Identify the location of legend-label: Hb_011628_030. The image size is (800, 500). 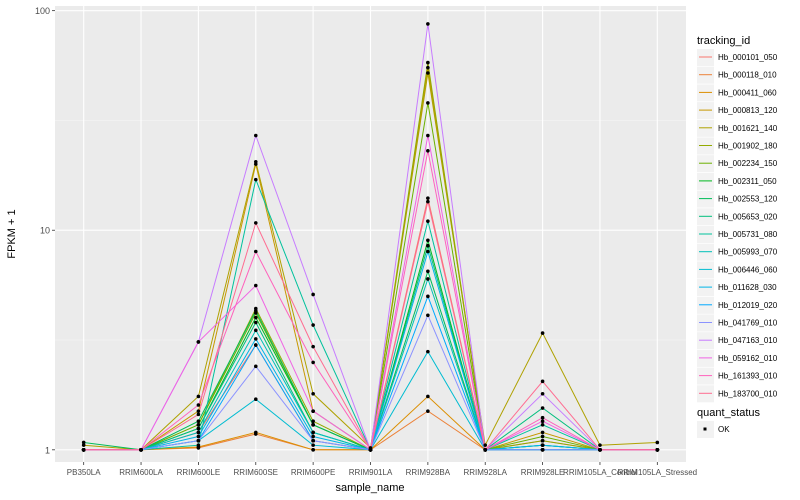
(747, 287).